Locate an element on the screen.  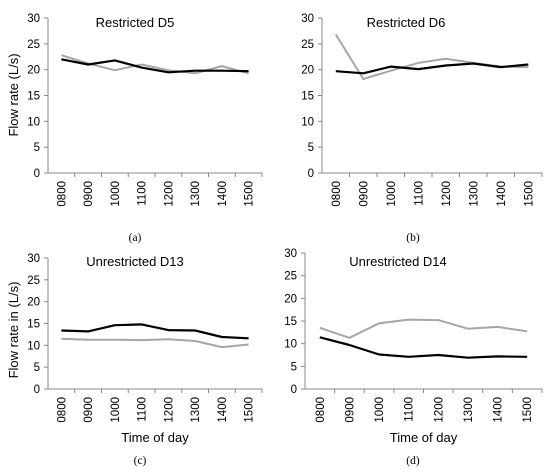
panel-label: (b) is located at coordinates (413, 238).